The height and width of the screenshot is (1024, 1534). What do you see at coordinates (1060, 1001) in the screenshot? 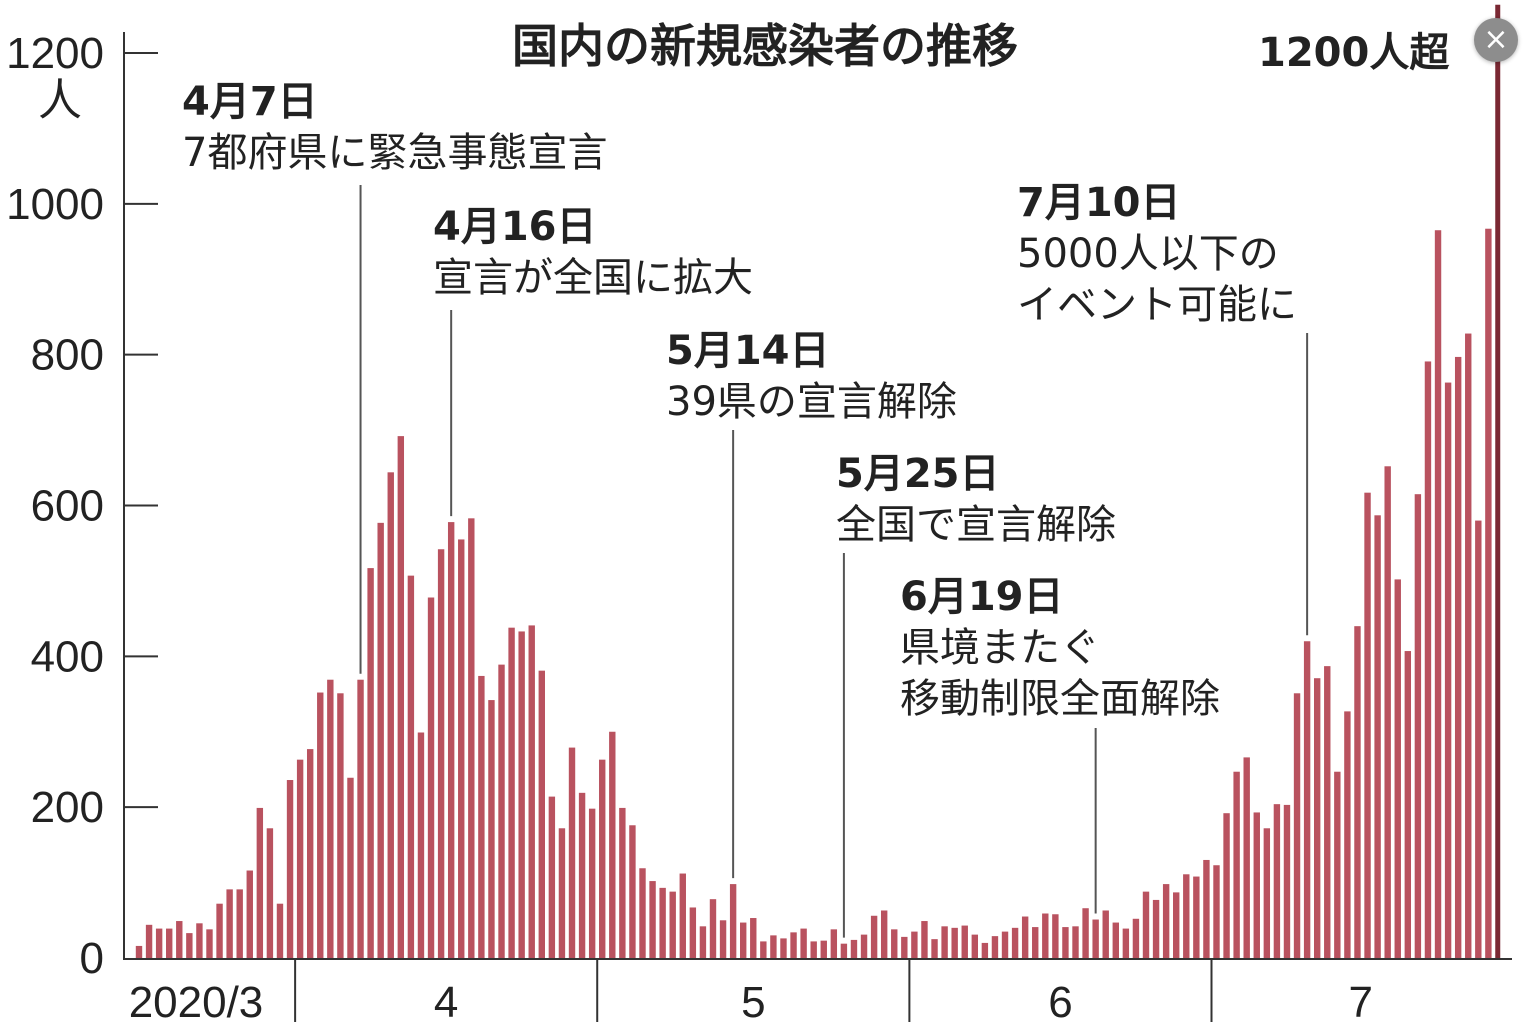
I see `x-tick-label: 6` at bounding box center [1060, 1001].